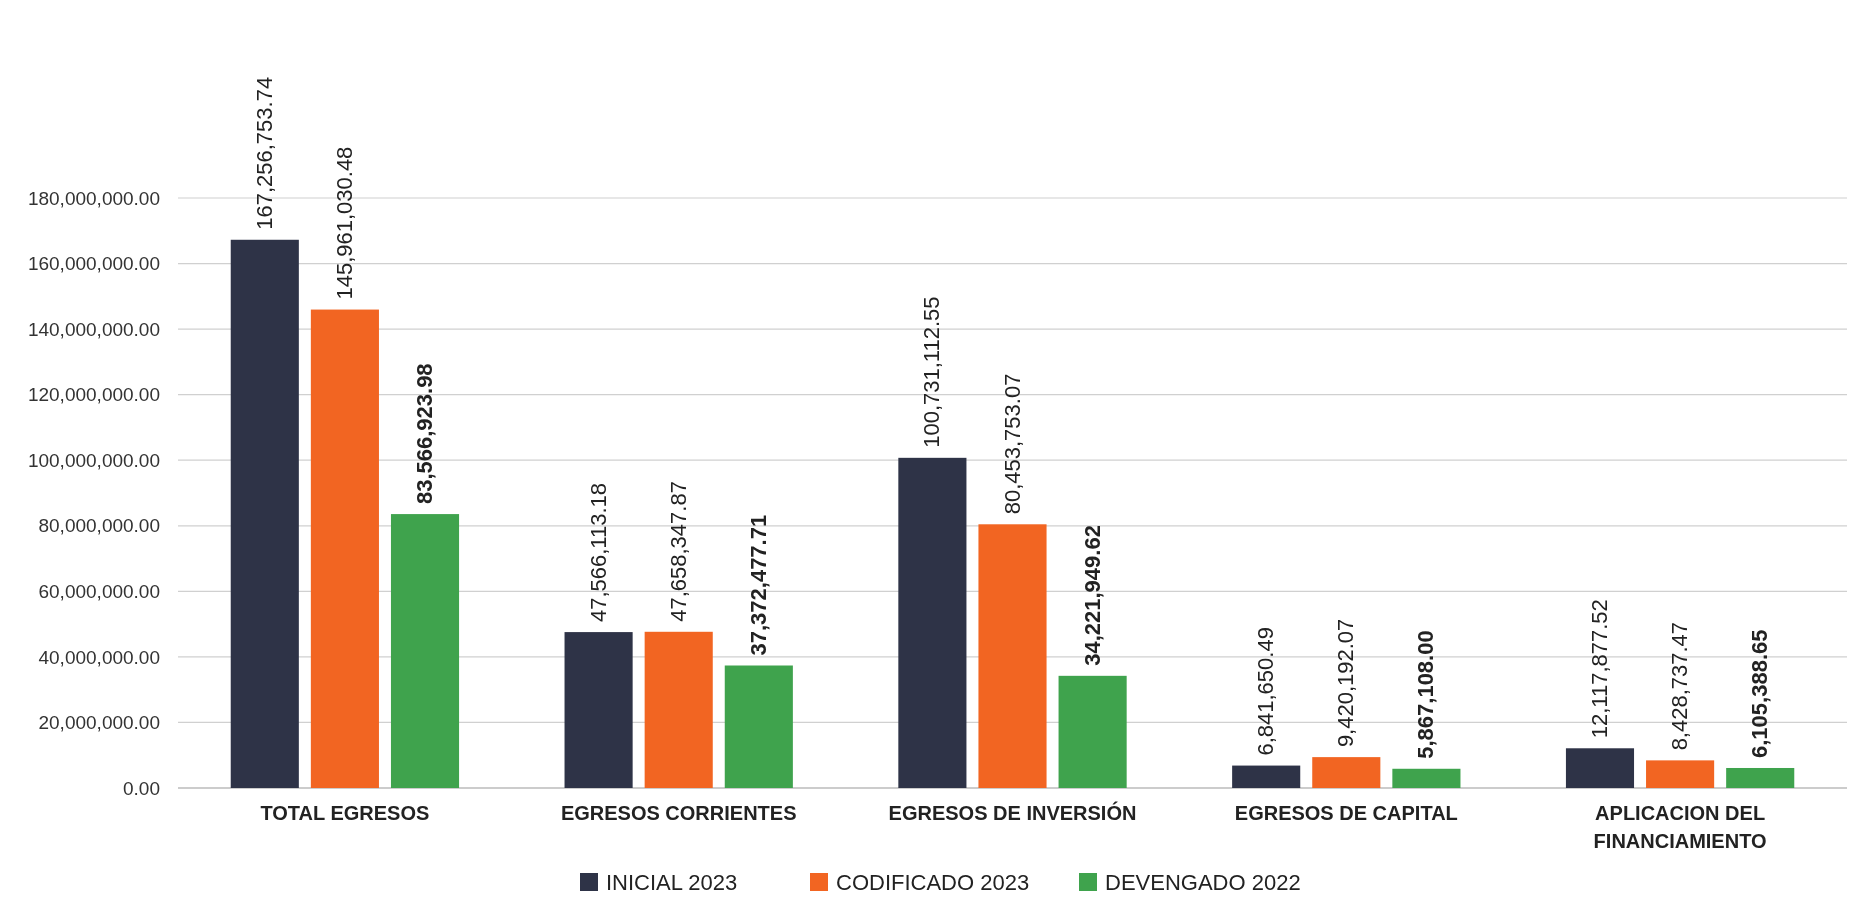 This screenshot has width=1875, height=920. I want to click on y-tick-label: 60,000,000.00, so click(99, 591).